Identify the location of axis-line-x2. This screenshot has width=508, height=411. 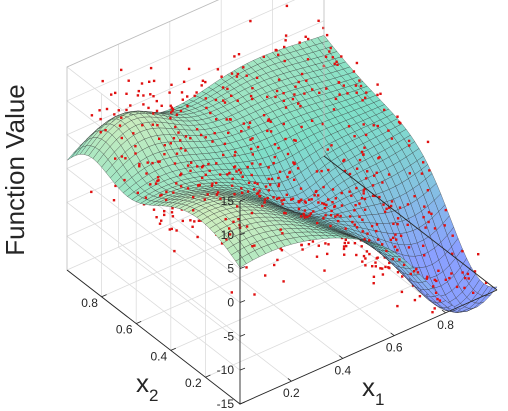
(153, 337).